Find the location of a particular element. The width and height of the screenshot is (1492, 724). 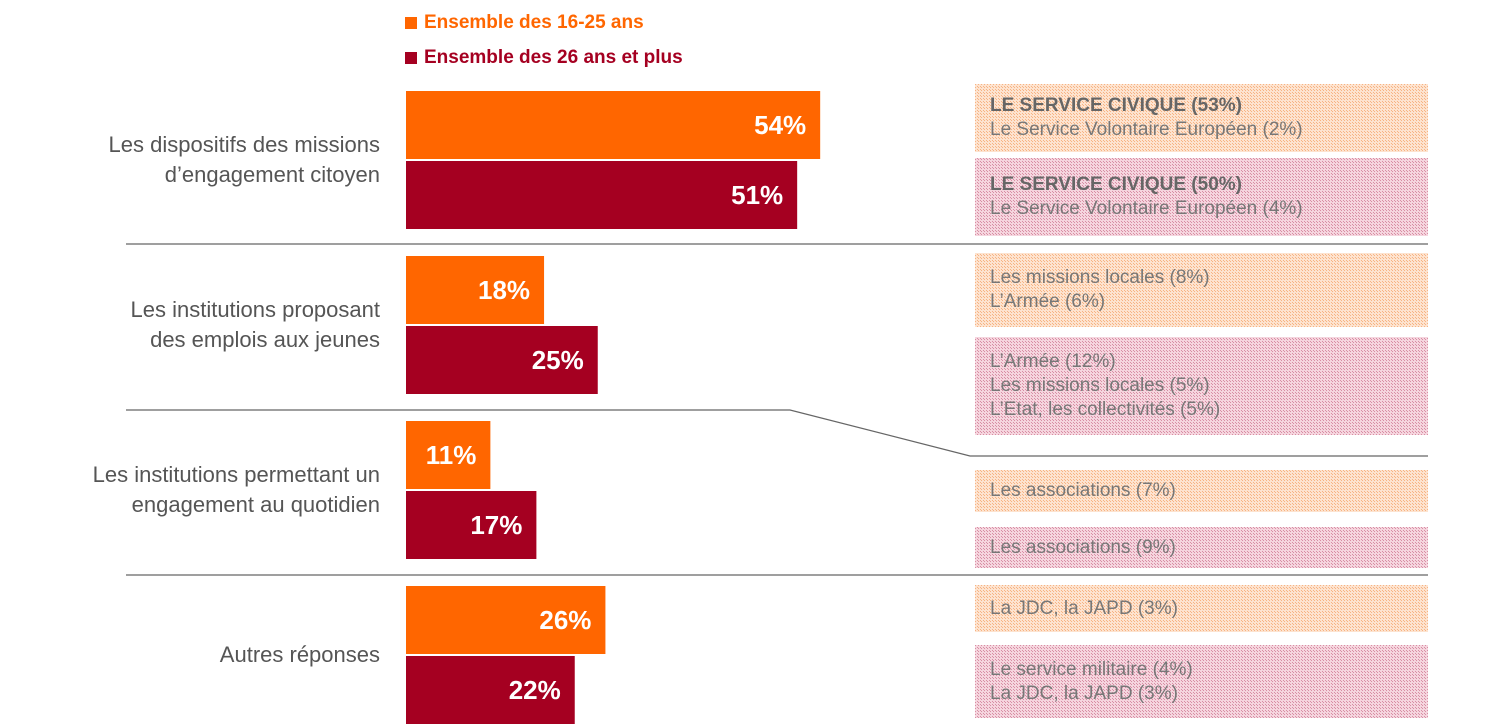

data-label: 26% is located at coordinates (565, 620).